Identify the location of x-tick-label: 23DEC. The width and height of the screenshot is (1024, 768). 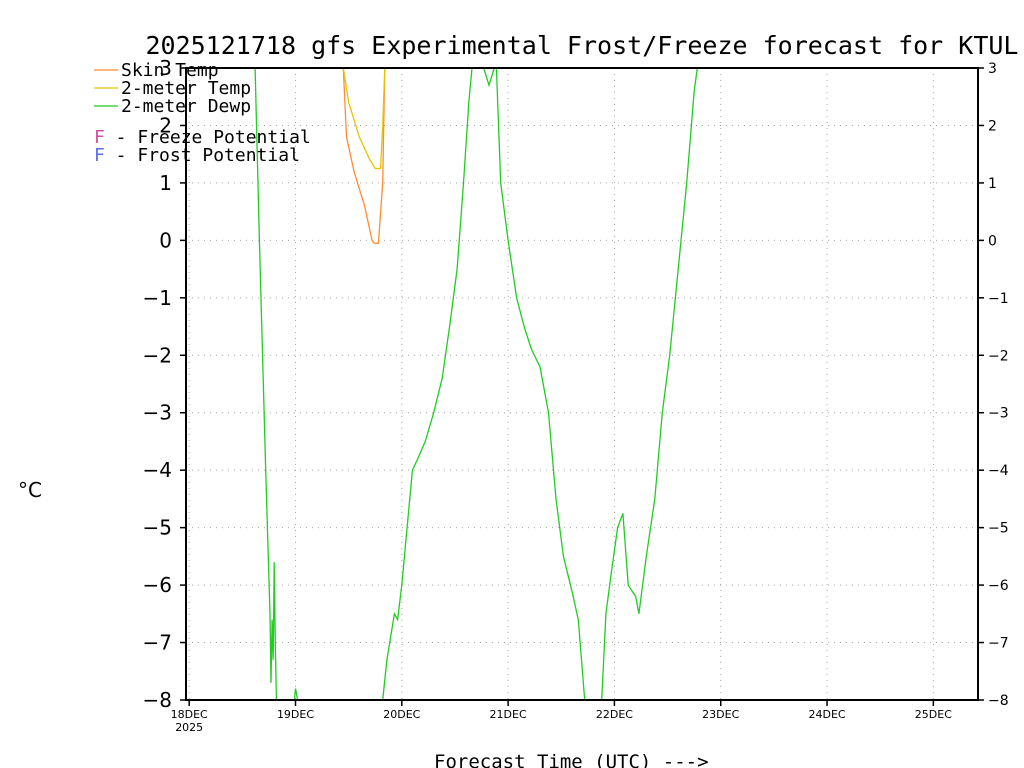
(720, 714).